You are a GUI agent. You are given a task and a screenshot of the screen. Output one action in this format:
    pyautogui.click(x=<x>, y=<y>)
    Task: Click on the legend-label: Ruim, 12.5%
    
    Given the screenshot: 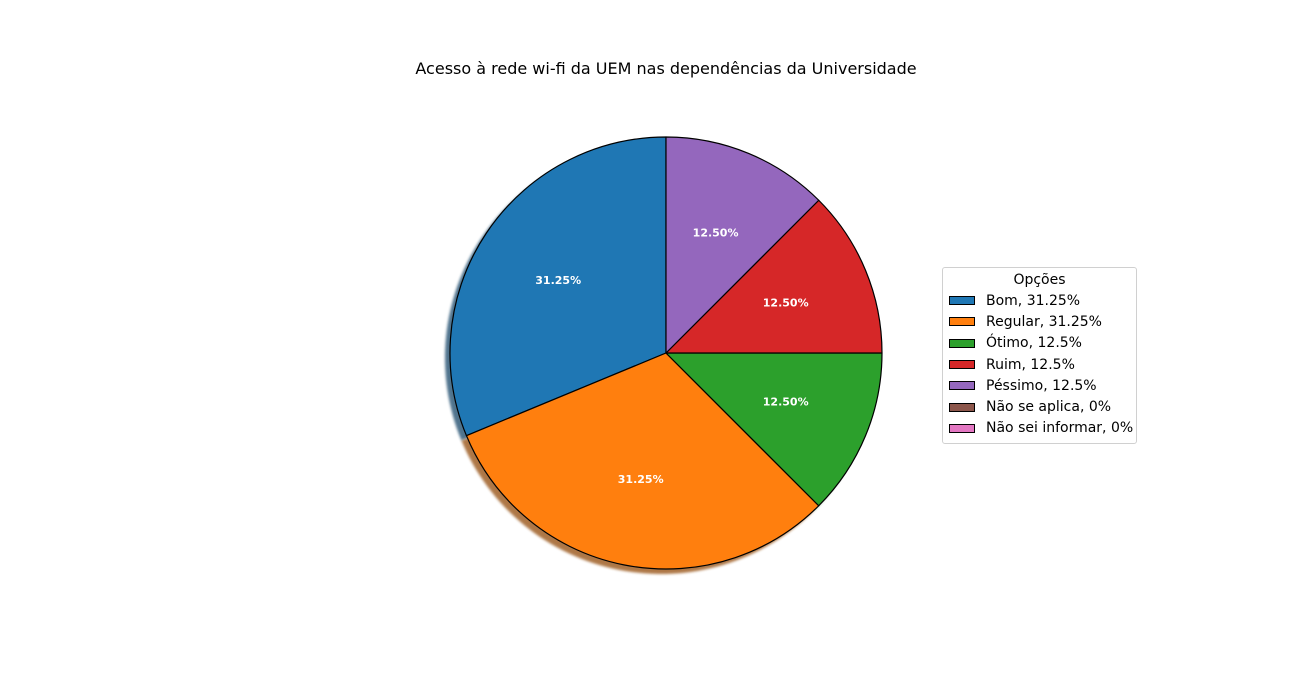 What is the action you would take?
    pyautogui.click(x=1030, y=364)
    